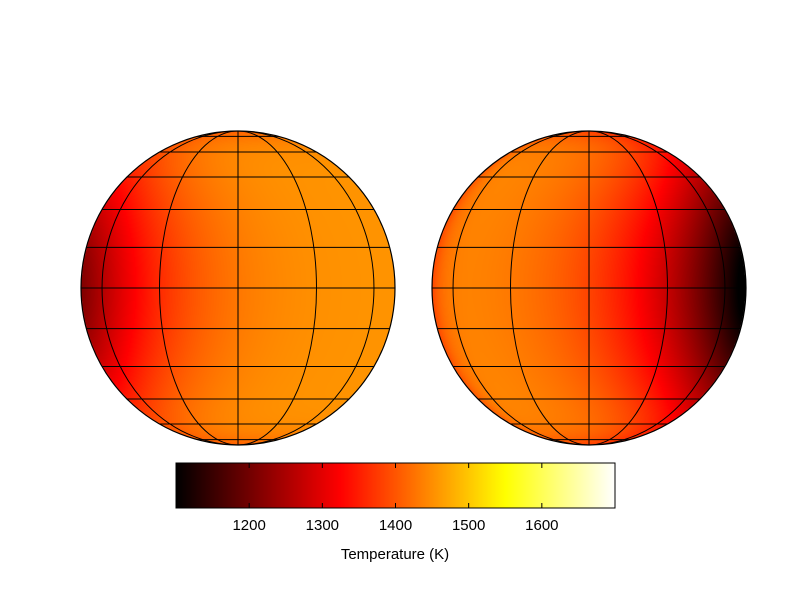 This screenshot has width=798, height=598. Describe the element at coordinates (395, 525) in the screenshot. I see `colorbar-tick-label: 1400` at that location.